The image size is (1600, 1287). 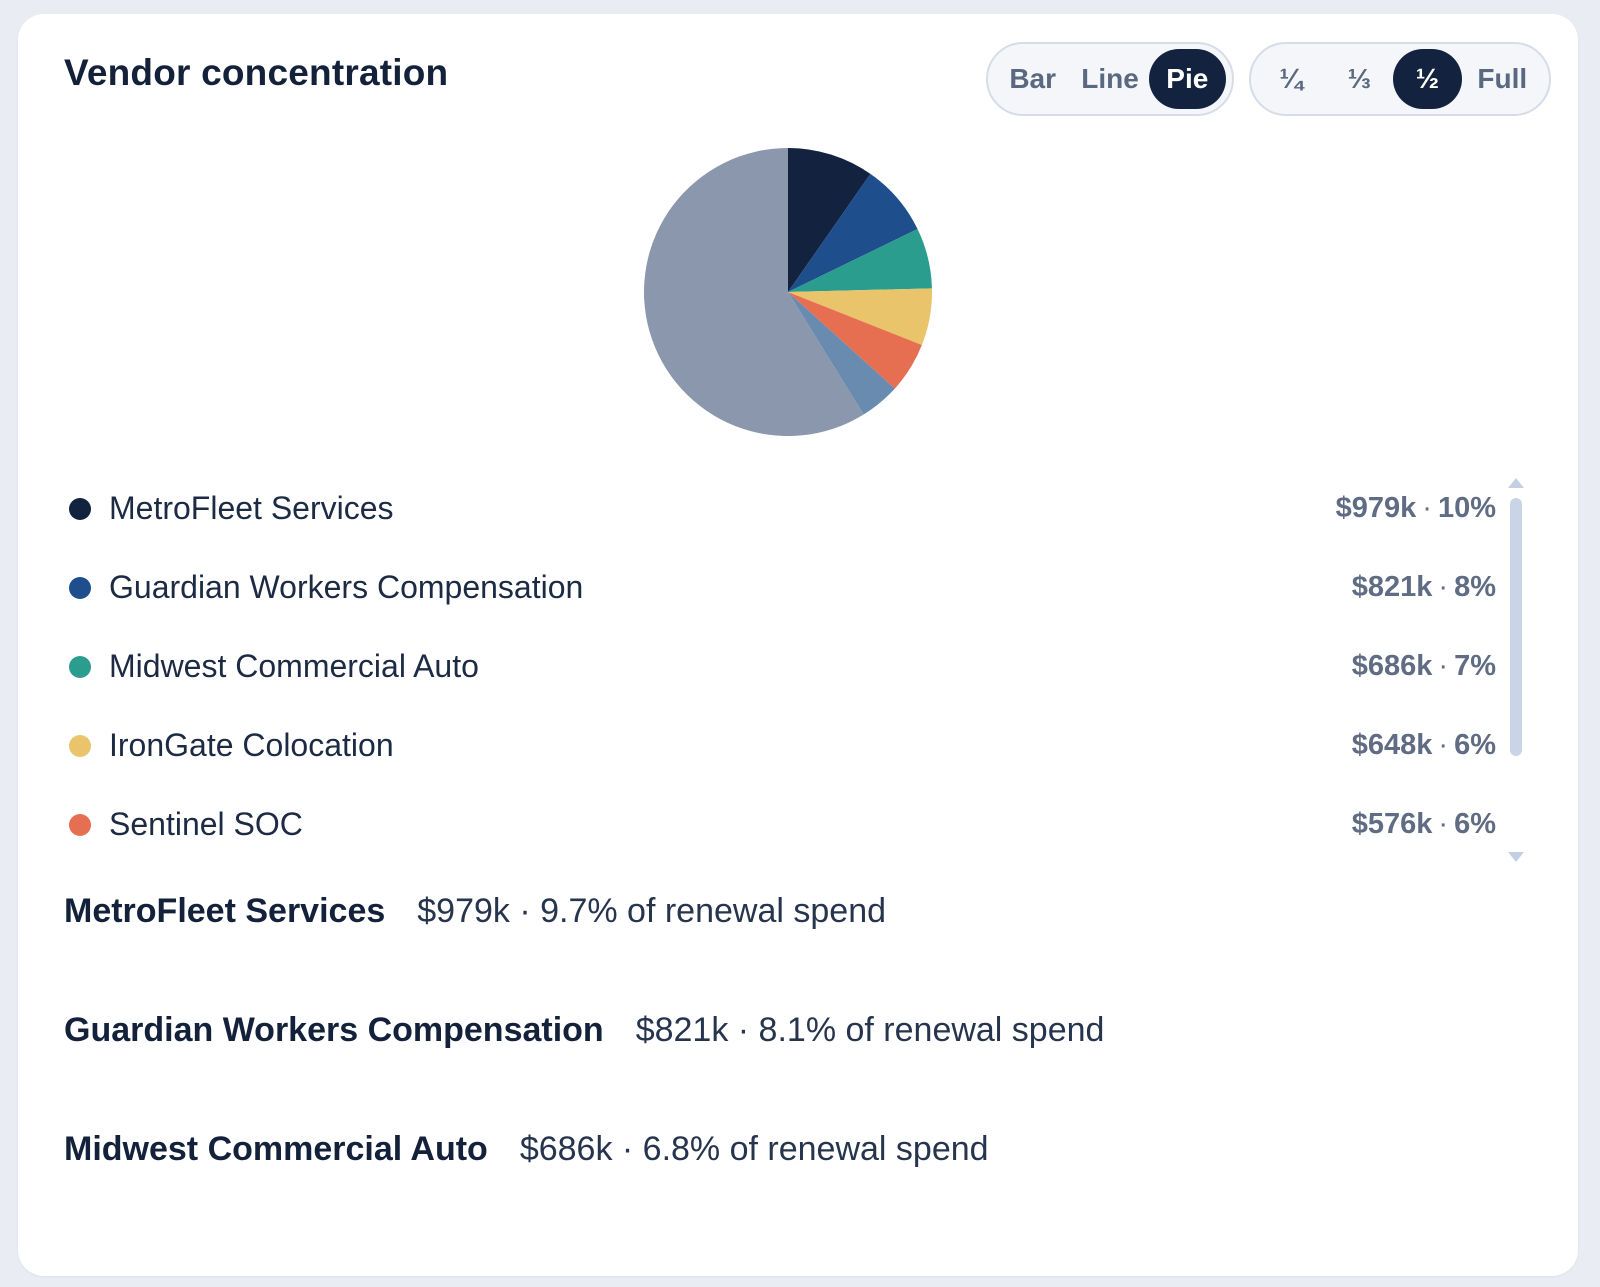 I want to click on chart-type-toggle: Bar Line Pie, so click(x=1110, y=79).